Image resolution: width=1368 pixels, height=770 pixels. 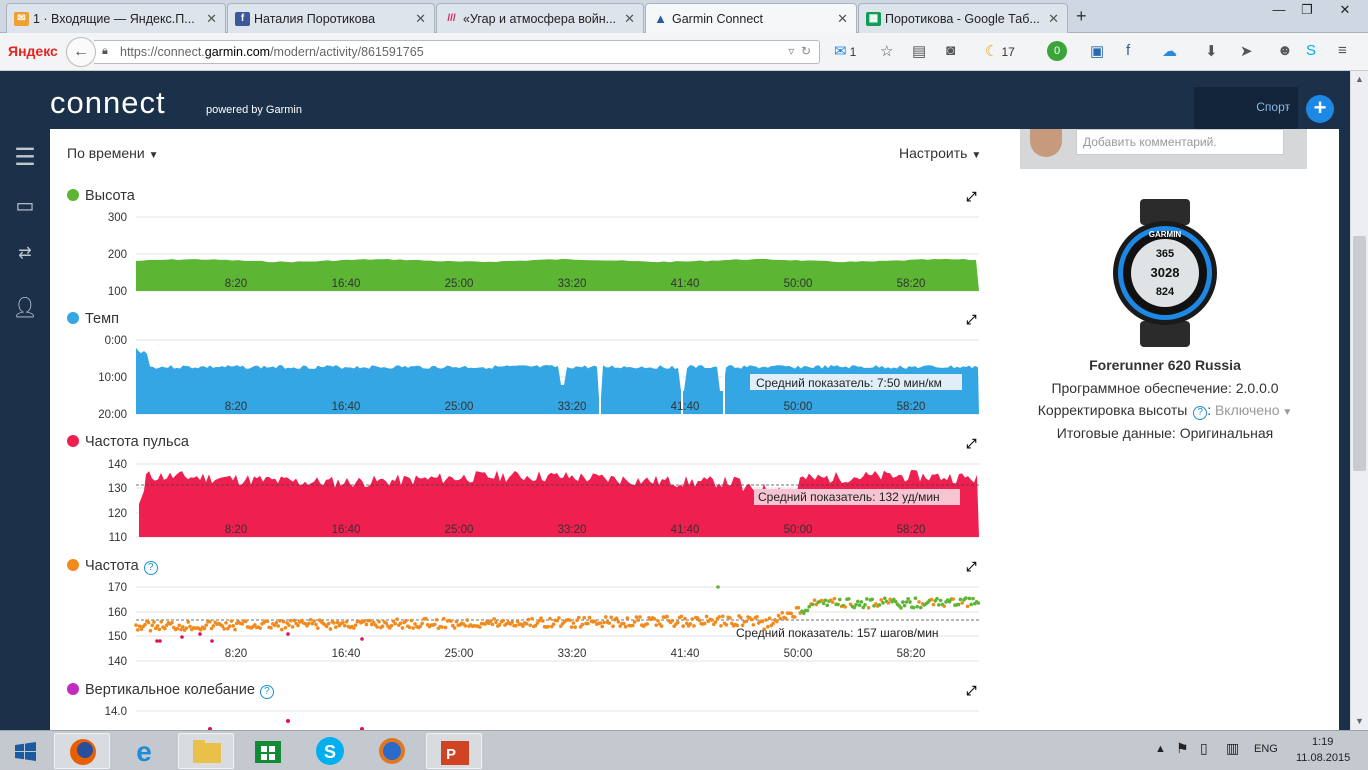 What do you see at coordinates (919, 51) in the screenshot?
I see `reading-list-icon: ▤` at bounding box center [919, 51].